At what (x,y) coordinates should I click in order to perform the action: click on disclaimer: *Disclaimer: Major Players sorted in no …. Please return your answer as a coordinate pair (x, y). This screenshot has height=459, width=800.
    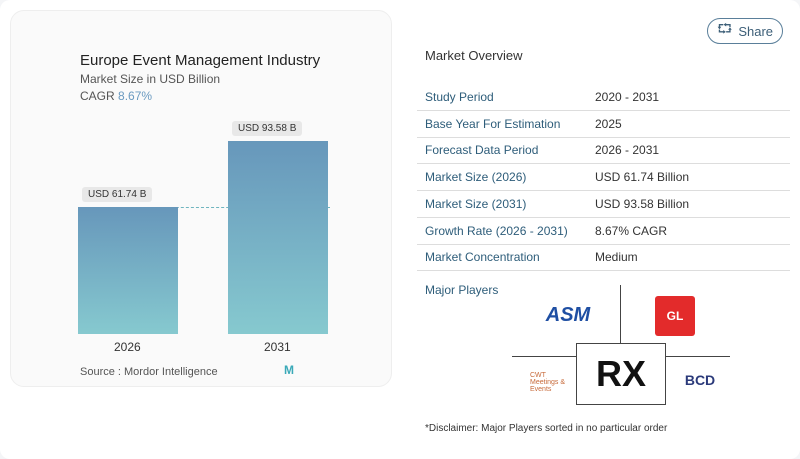
    Looking at the image, I should click on (546, 428).